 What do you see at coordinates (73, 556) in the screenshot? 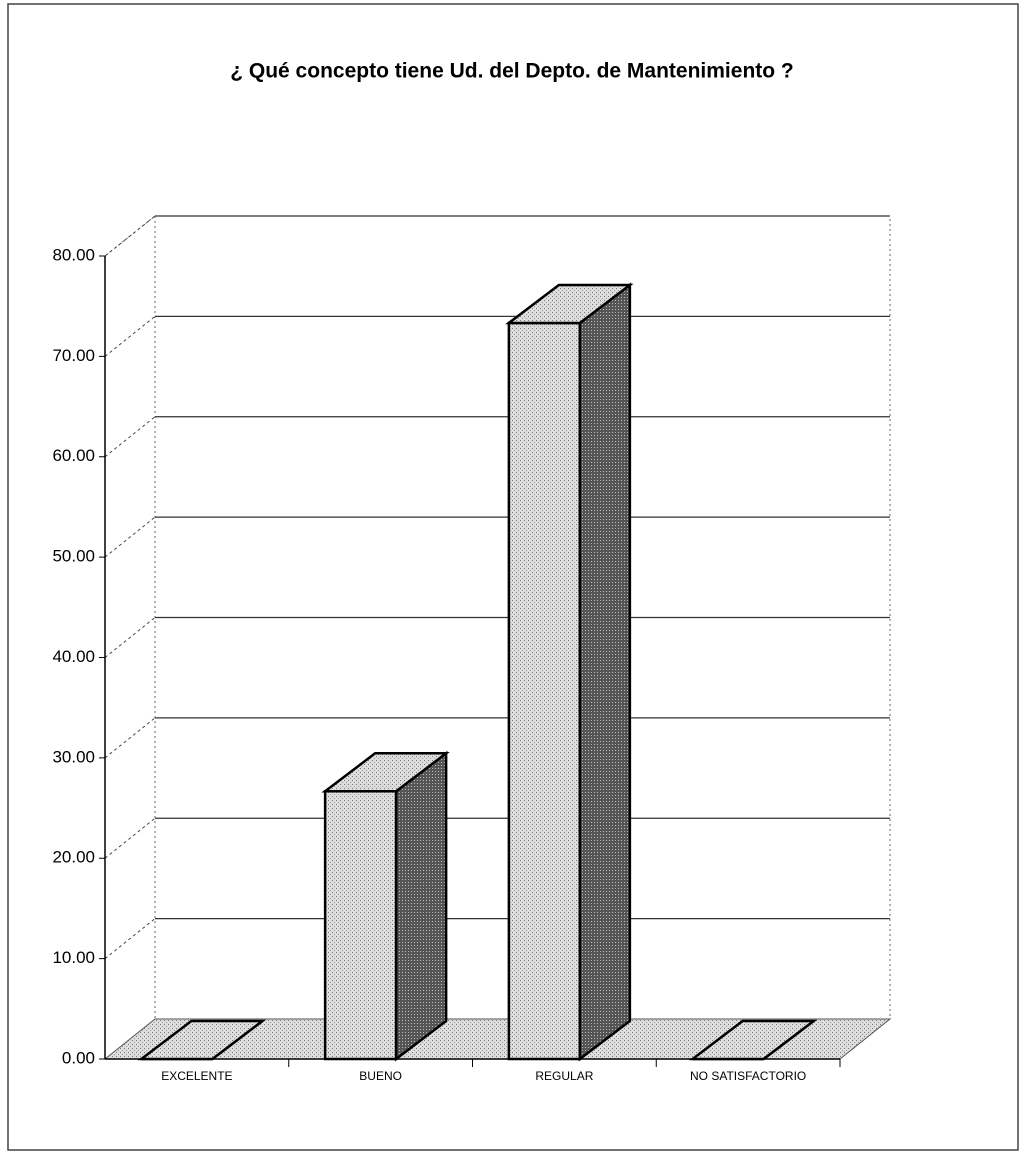
I see `y-tick-label: 50.00` at bounding box center [73, 556].